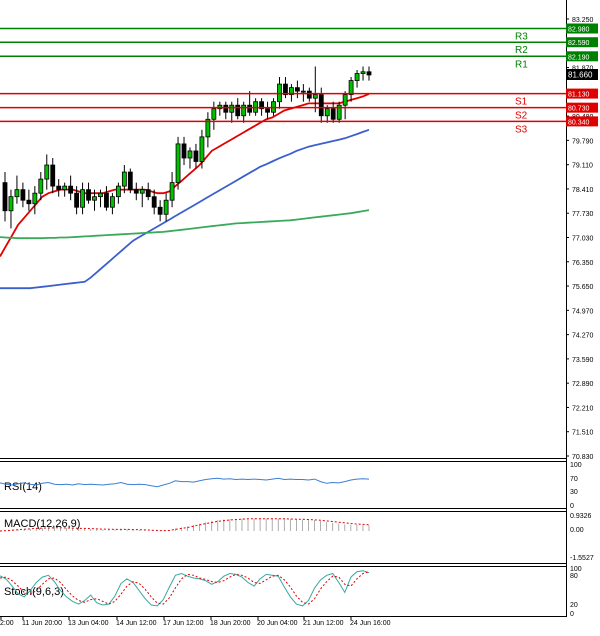 This screenshot has width=600, height=636. Describe the element at coordinates (583, 239) in the screenshot. I see `price-tick-label: 77.030` at that location.